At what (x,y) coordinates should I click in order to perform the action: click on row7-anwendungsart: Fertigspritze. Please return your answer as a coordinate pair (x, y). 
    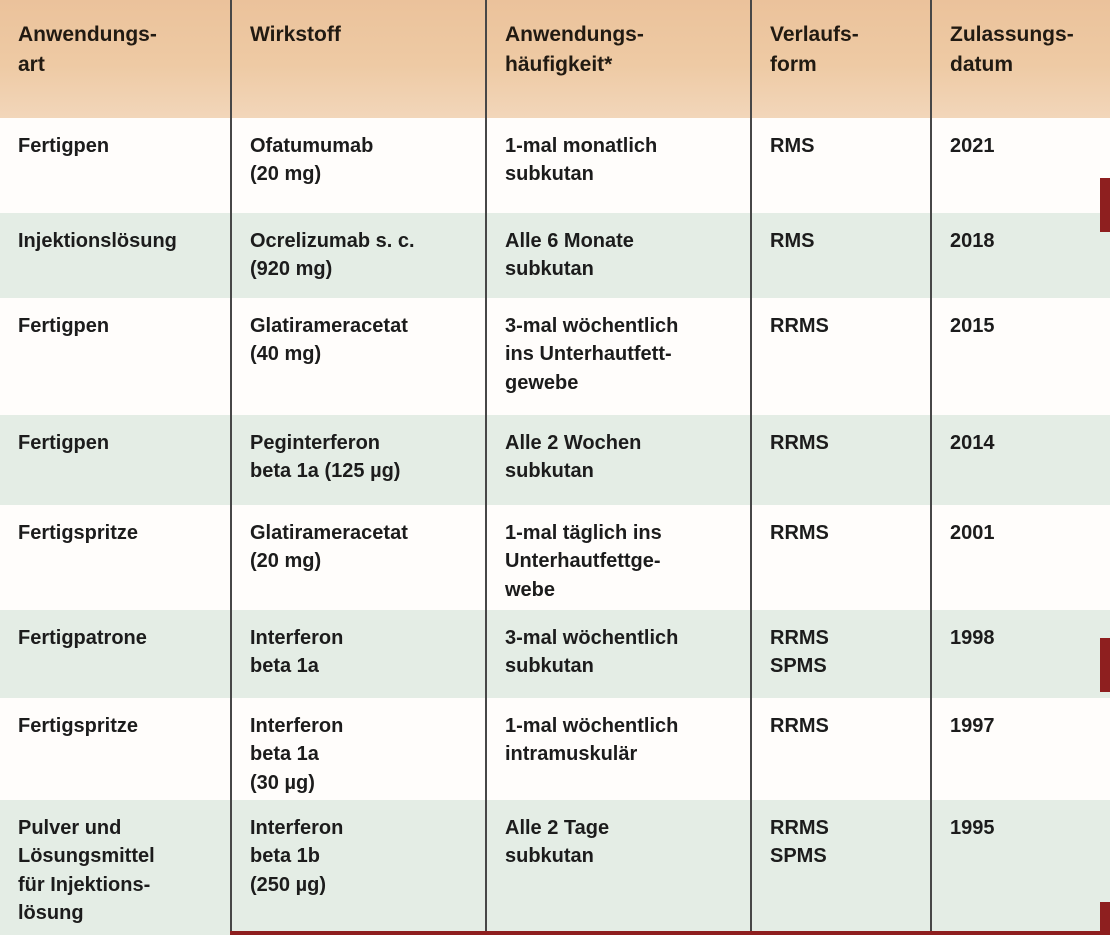
    Looking at the image, I should click on (115, 749).